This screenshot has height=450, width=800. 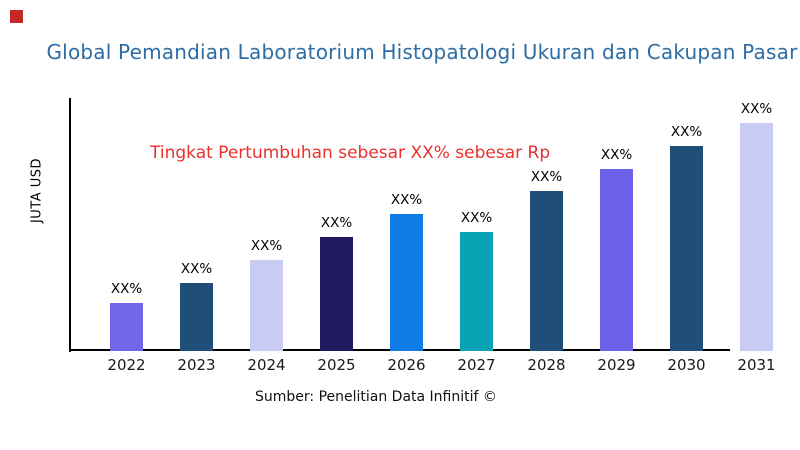 I want to click on bar-group-2028: XX%, so click(x=547, y=260).